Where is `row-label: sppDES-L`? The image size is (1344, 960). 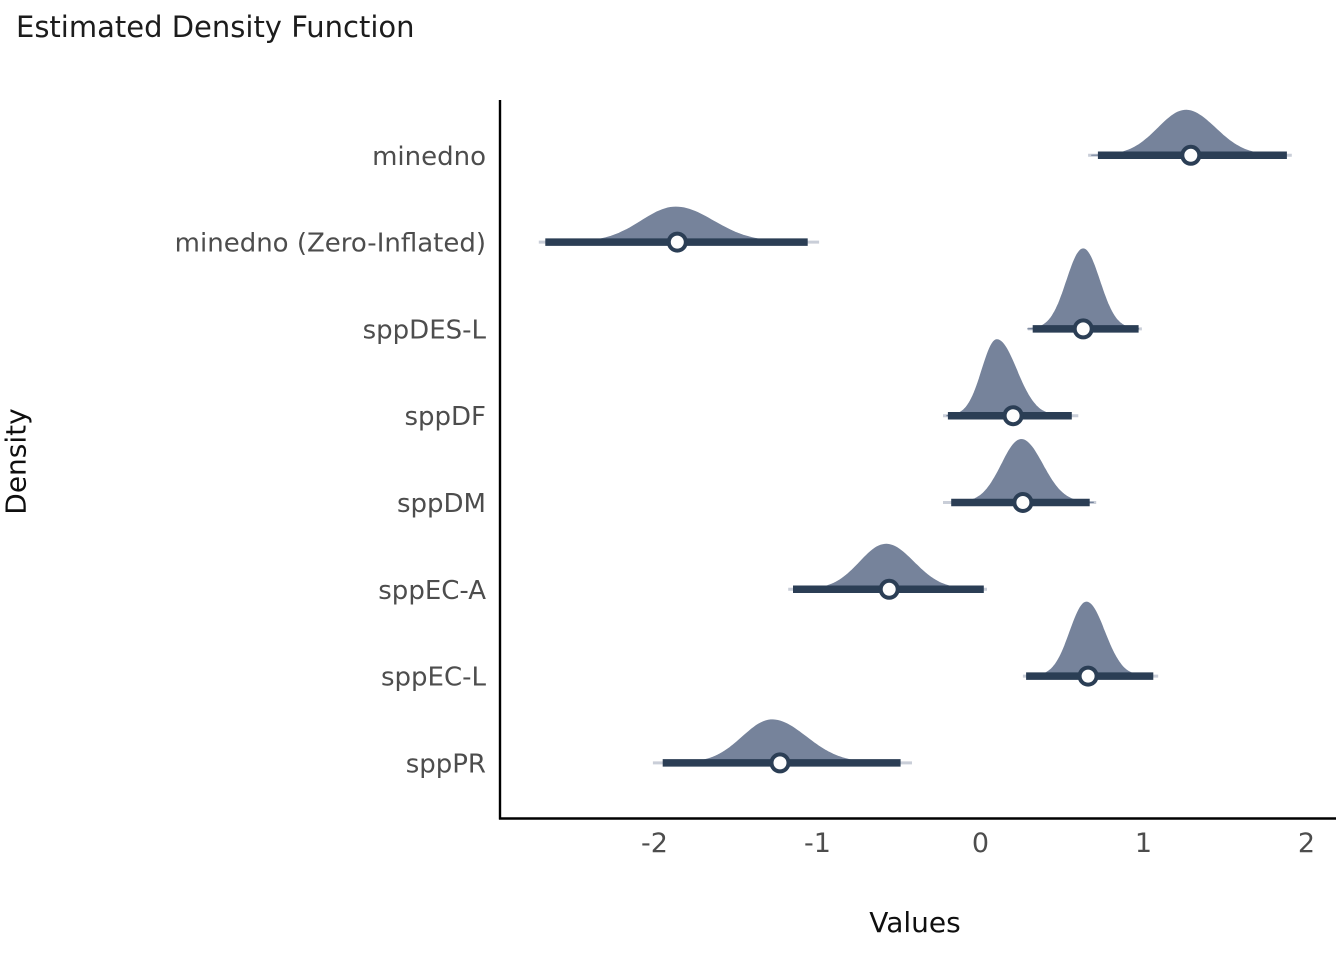
row-label: sppDES-L is located at coordinates (425, 330).